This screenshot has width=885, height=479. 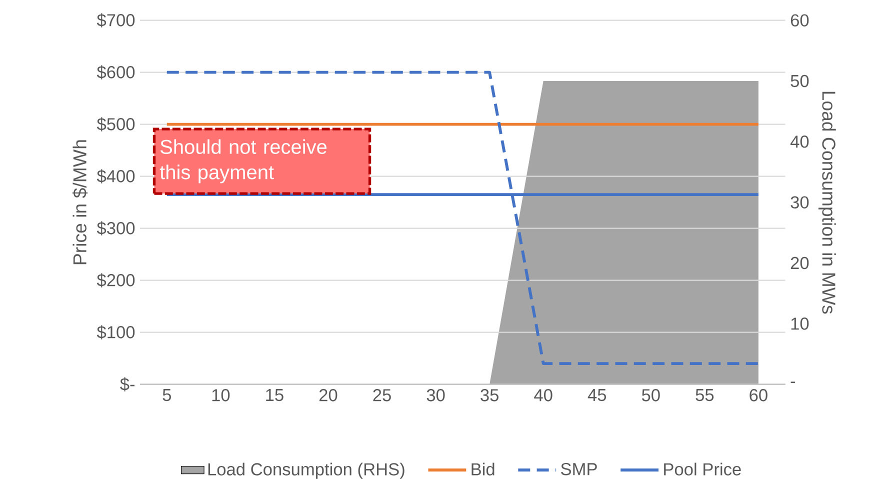 I want to click on y2-tick-label: 40, so click(x=799, y=142).